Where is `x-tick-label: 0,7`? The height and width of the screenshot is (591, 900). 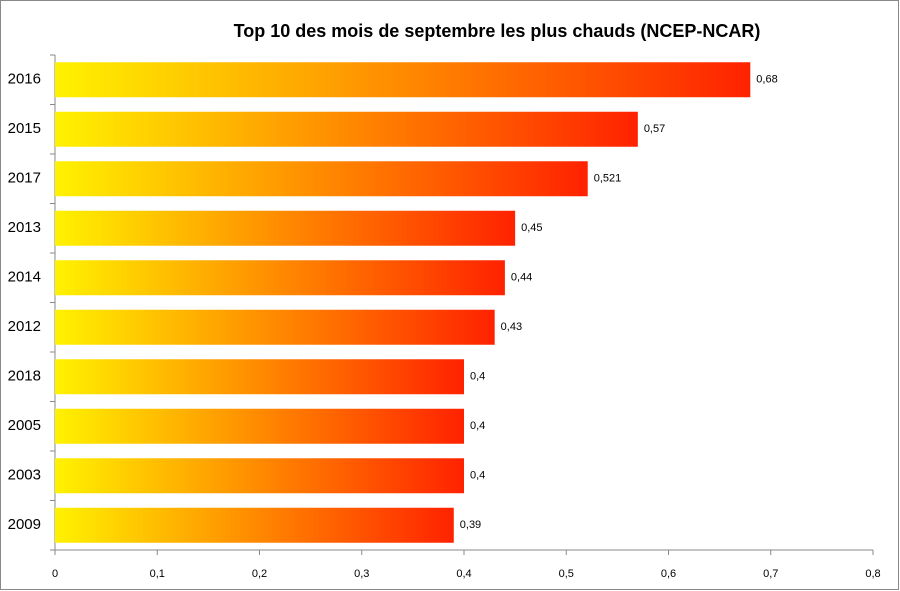 x-tick-label: 0,7 is located at coordinates (770, 574).